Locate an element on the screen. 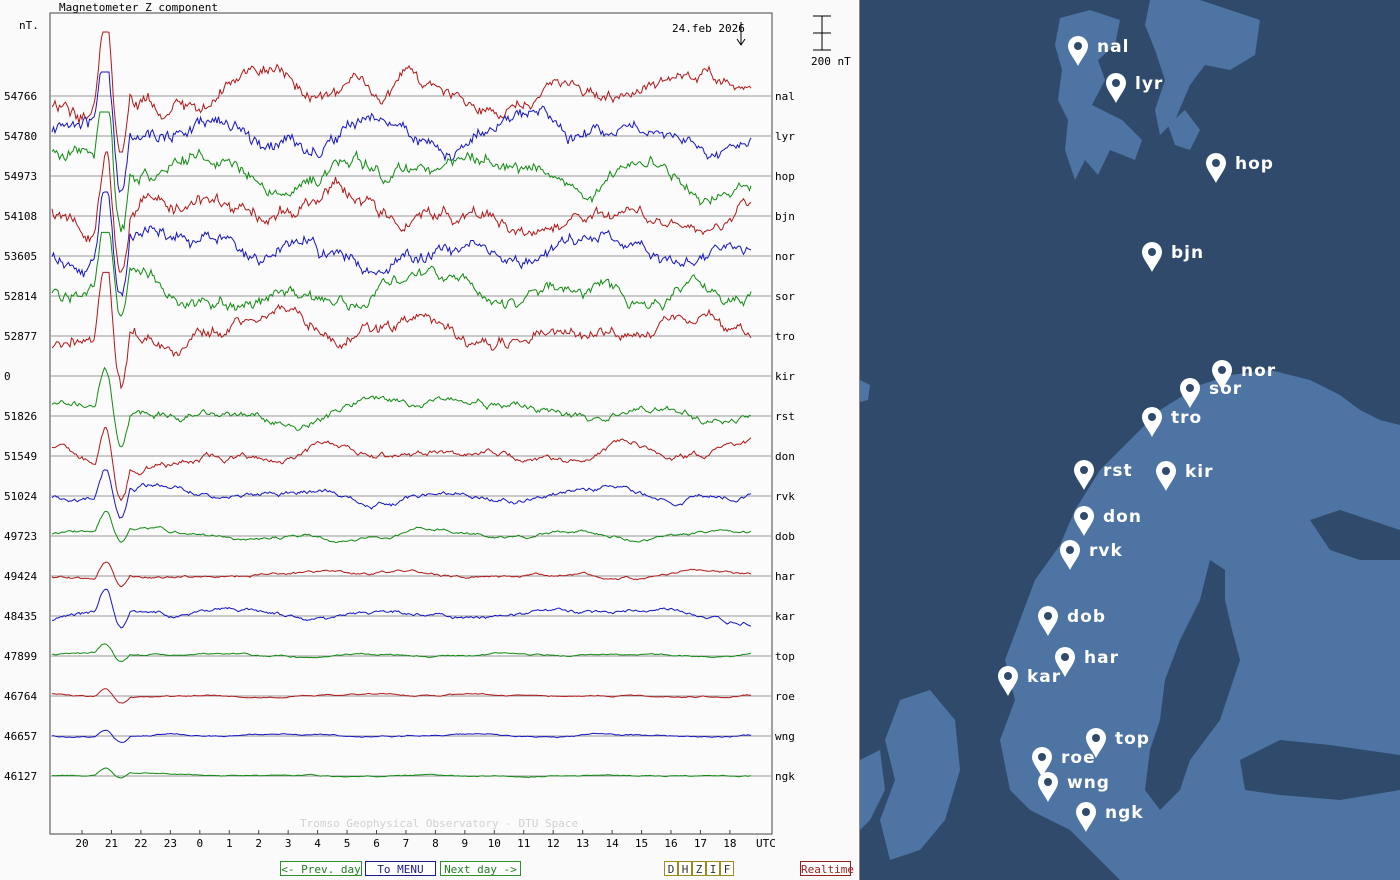 The image size is (1400, 880). scale-bar is located at coordinates (822, 33).